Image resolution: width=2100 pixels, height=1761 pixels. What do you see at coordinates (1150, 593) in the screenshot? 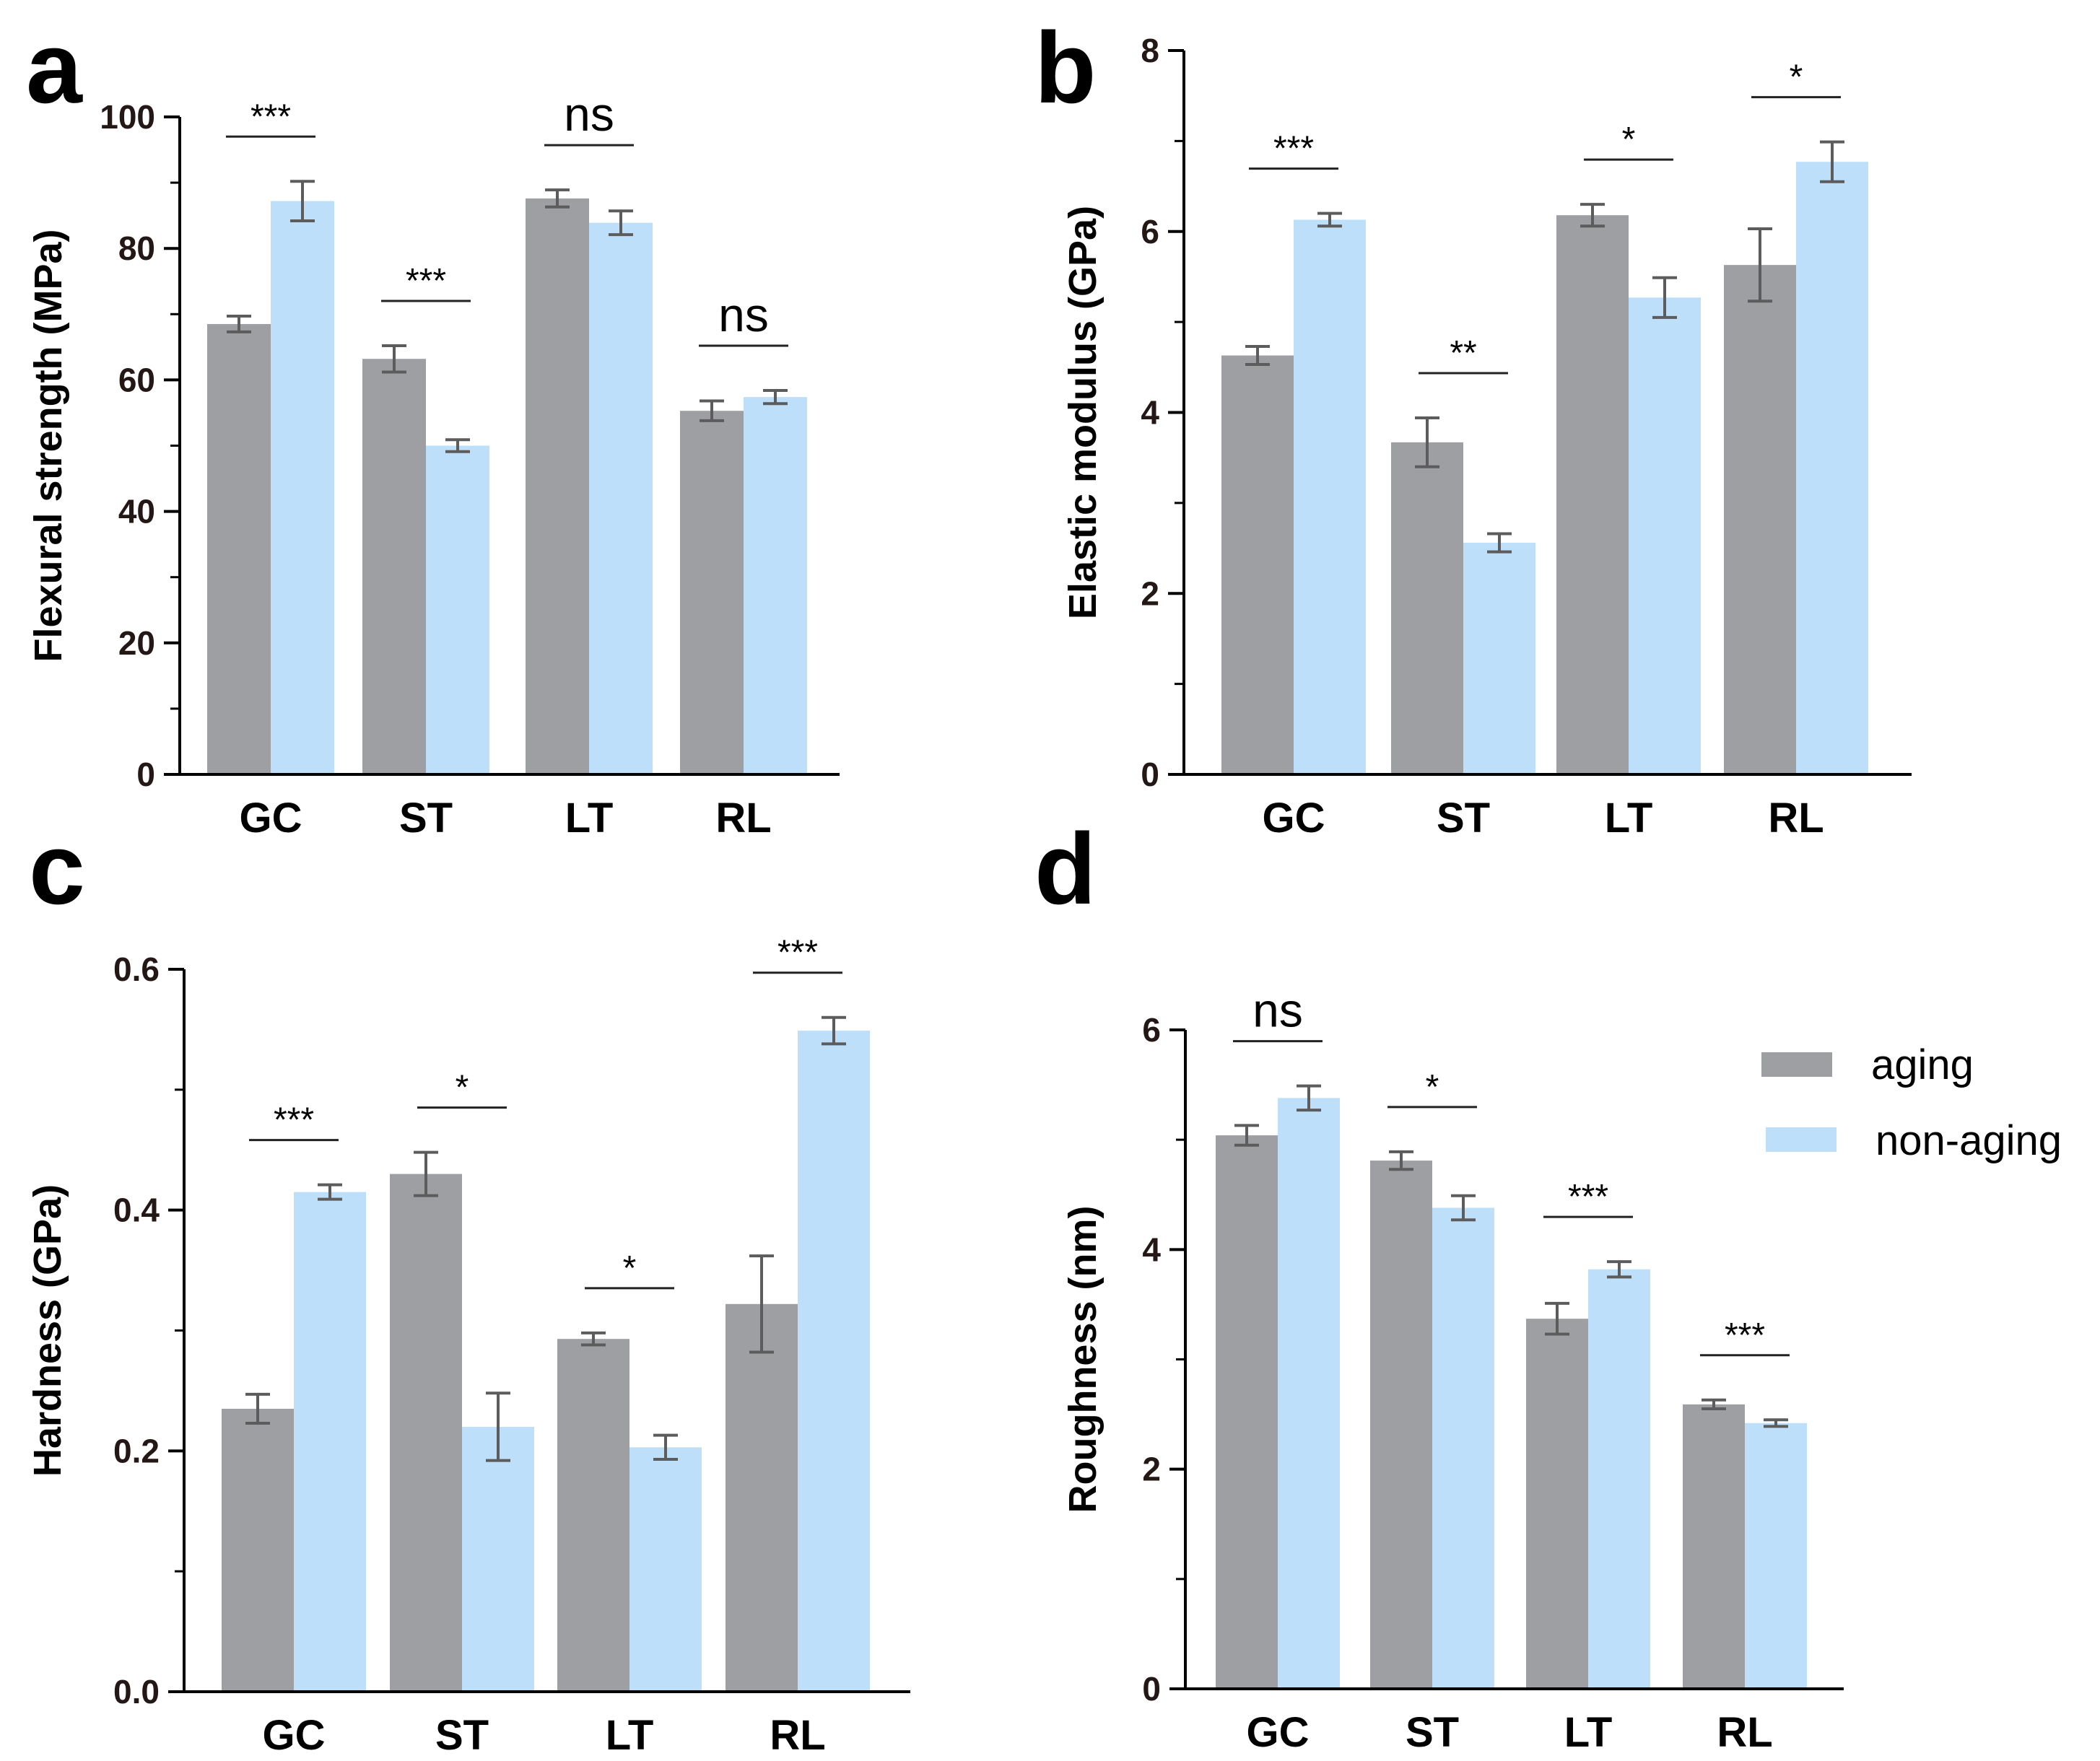
I see `y-tick-label: 2` at bounding box center [1150, 593].